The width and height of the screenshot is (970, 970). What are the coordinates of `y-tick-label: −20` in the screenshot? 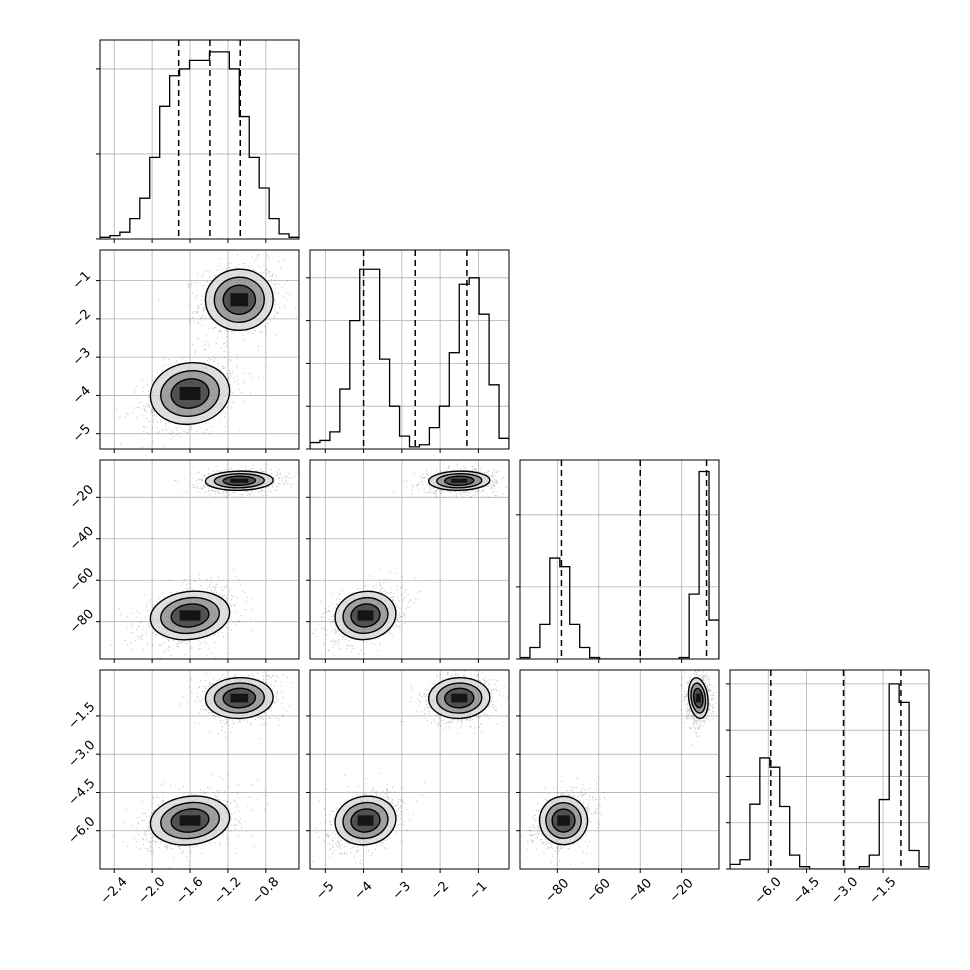 It's located at (82, 497).